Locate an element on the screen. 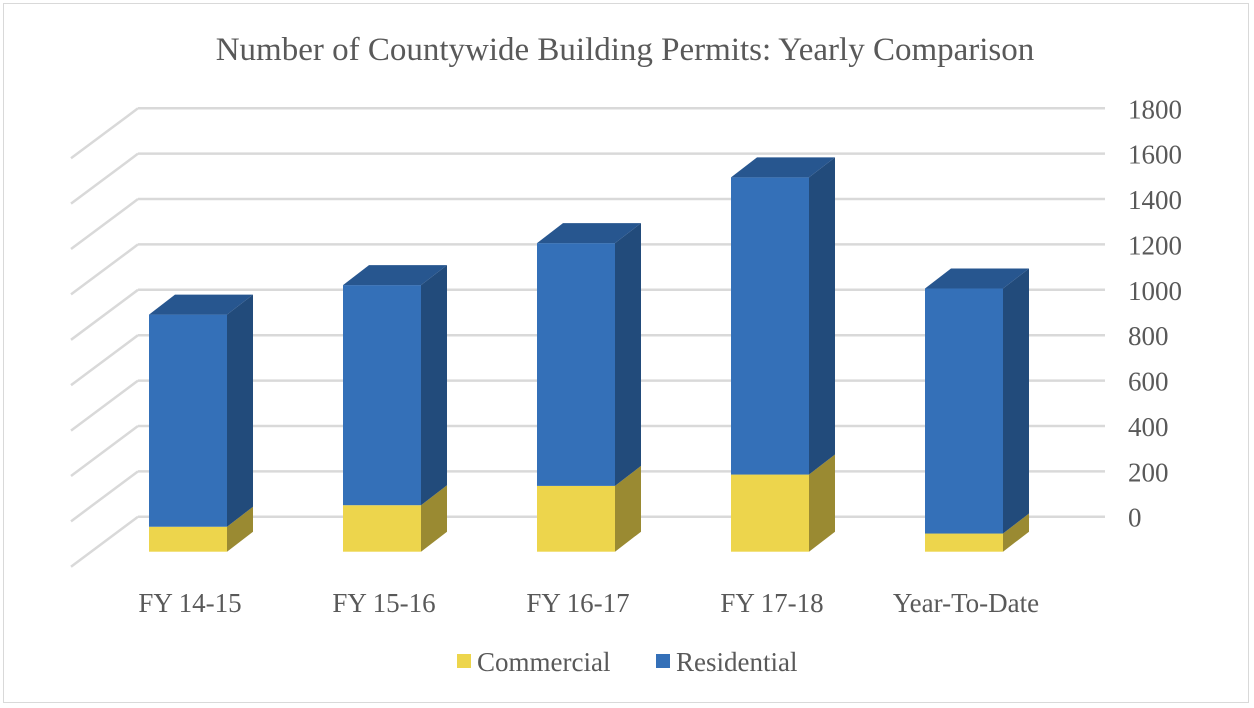  x-tick-label: FY 15-16 is located at coordinates (383, 603).